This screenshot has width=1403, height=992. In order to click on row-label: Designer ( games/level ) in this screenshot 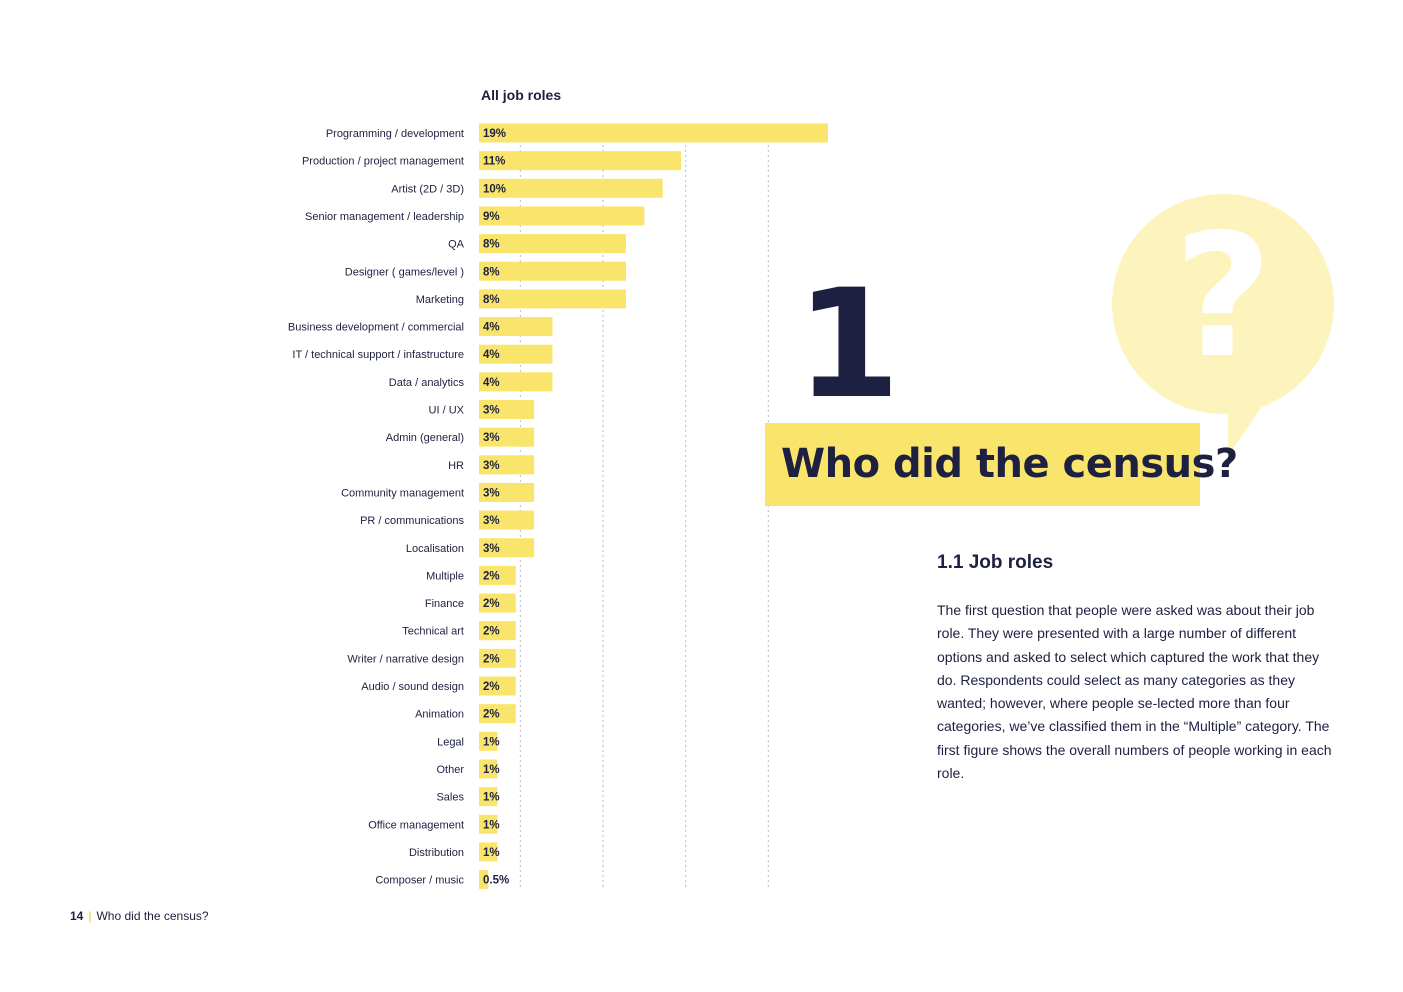, I will do `click(404, 272)`.